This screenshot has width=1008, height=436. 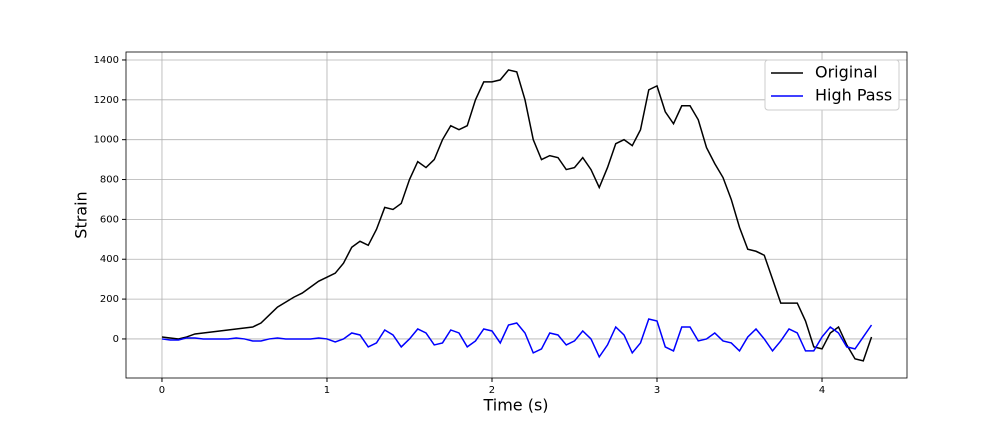 I want to click on y-axis-label: Strain, so click(x=81, y=214).